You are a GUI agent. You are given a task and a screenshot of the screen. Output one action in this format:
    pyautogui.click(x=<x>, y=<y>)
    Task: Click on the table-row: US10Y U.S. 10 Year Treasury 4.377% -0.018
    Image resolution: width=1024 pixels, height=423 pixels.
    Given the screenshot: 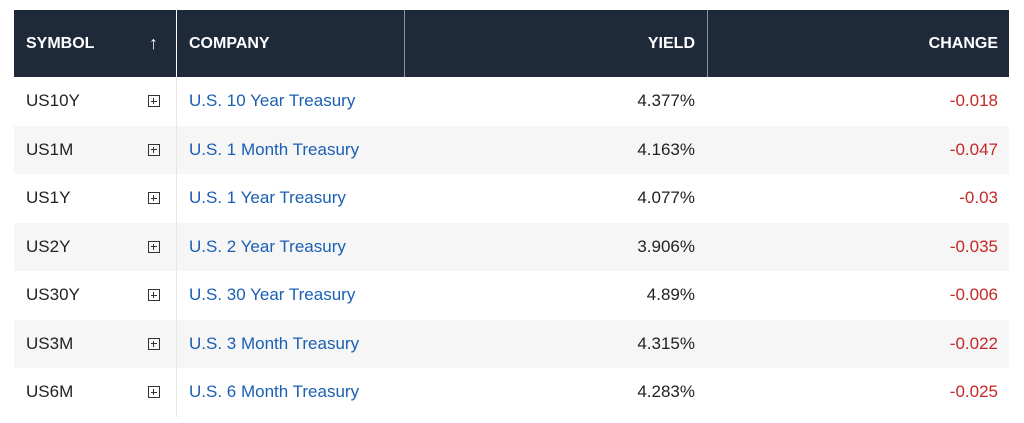 What is the action you would take?
    pyautogui.click(x=511, y=101)
    